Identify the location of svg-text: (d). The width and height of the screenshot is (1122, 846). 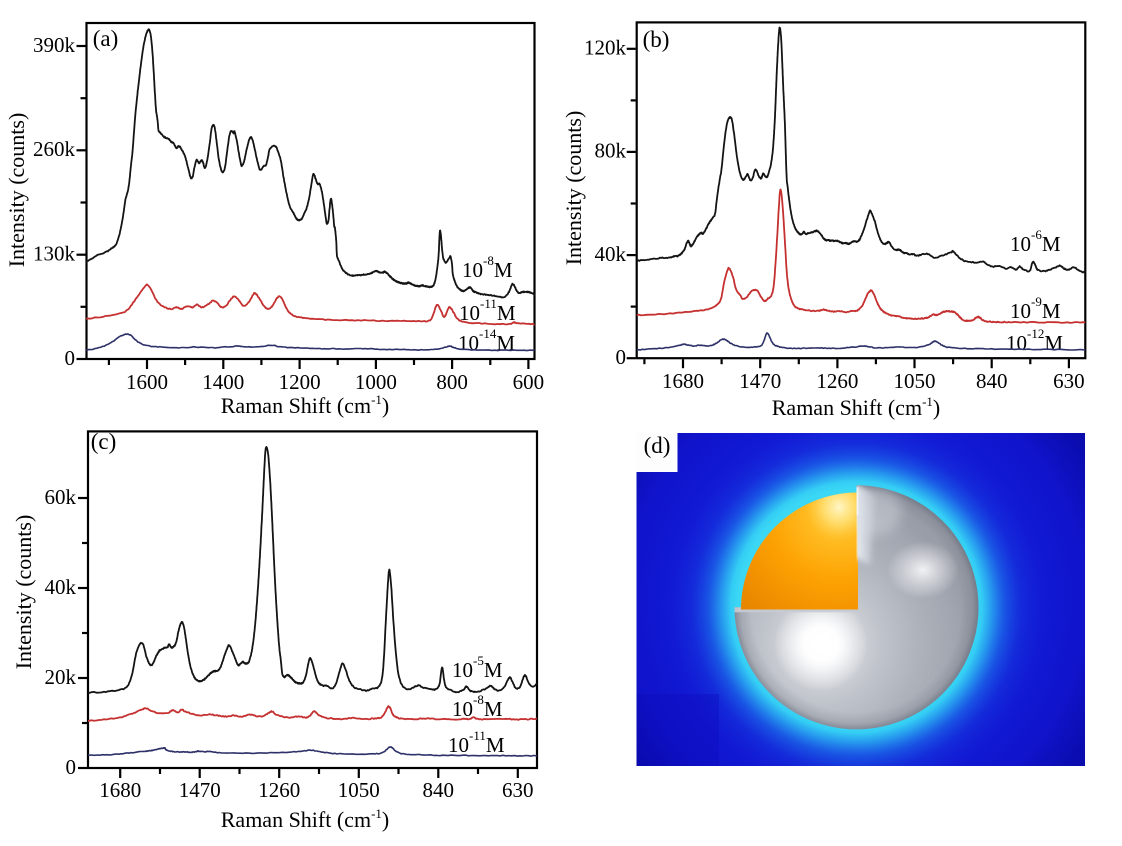
(657, 445).